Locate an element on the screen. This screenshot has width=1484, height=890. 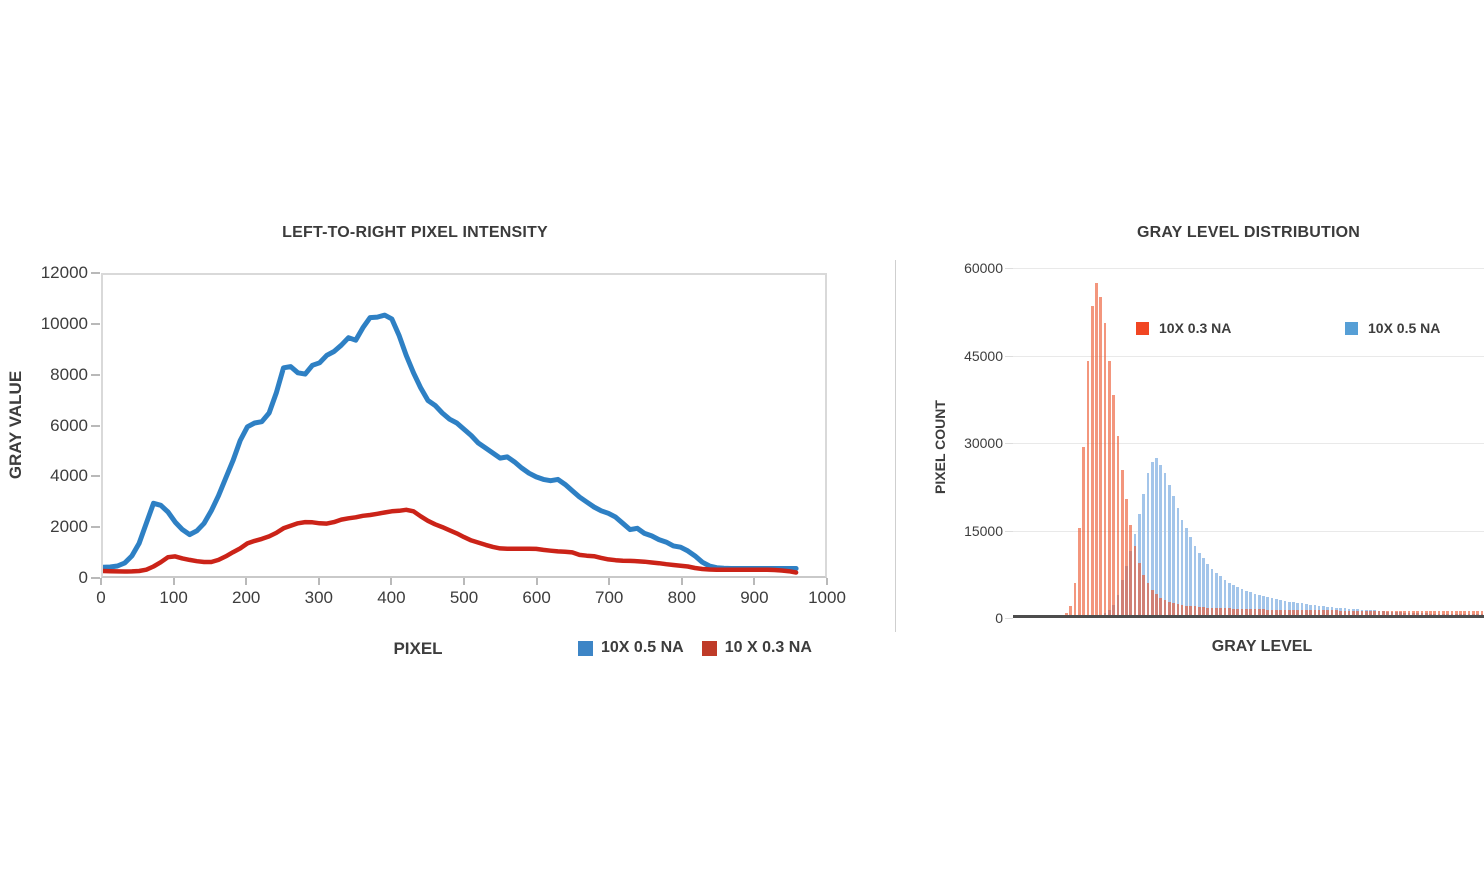
histogram-legend-item-blue: 10X 0.5 NA is located at coordinates (1392, 328).